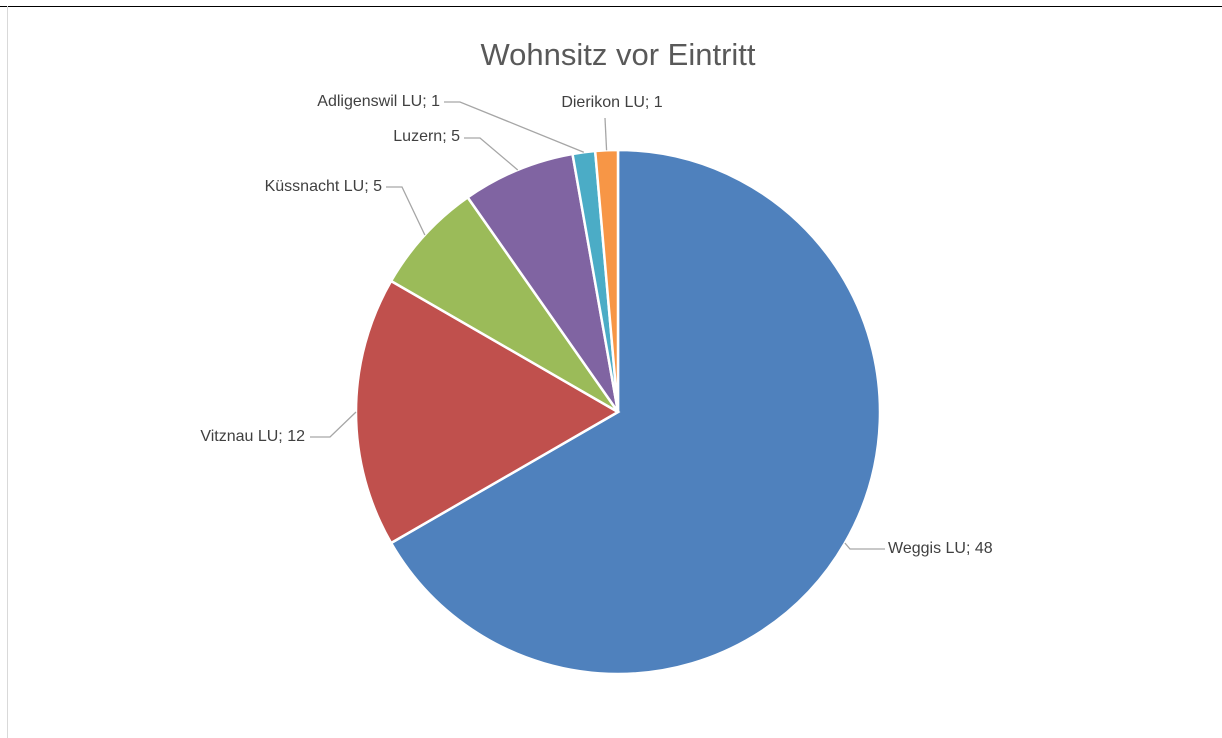 The height and width of the screenshot is (738, 1222). Describe the element at coordinates (252, 436) in the screenshot. I see `data-label: Vitznau LU; 12` at that location.